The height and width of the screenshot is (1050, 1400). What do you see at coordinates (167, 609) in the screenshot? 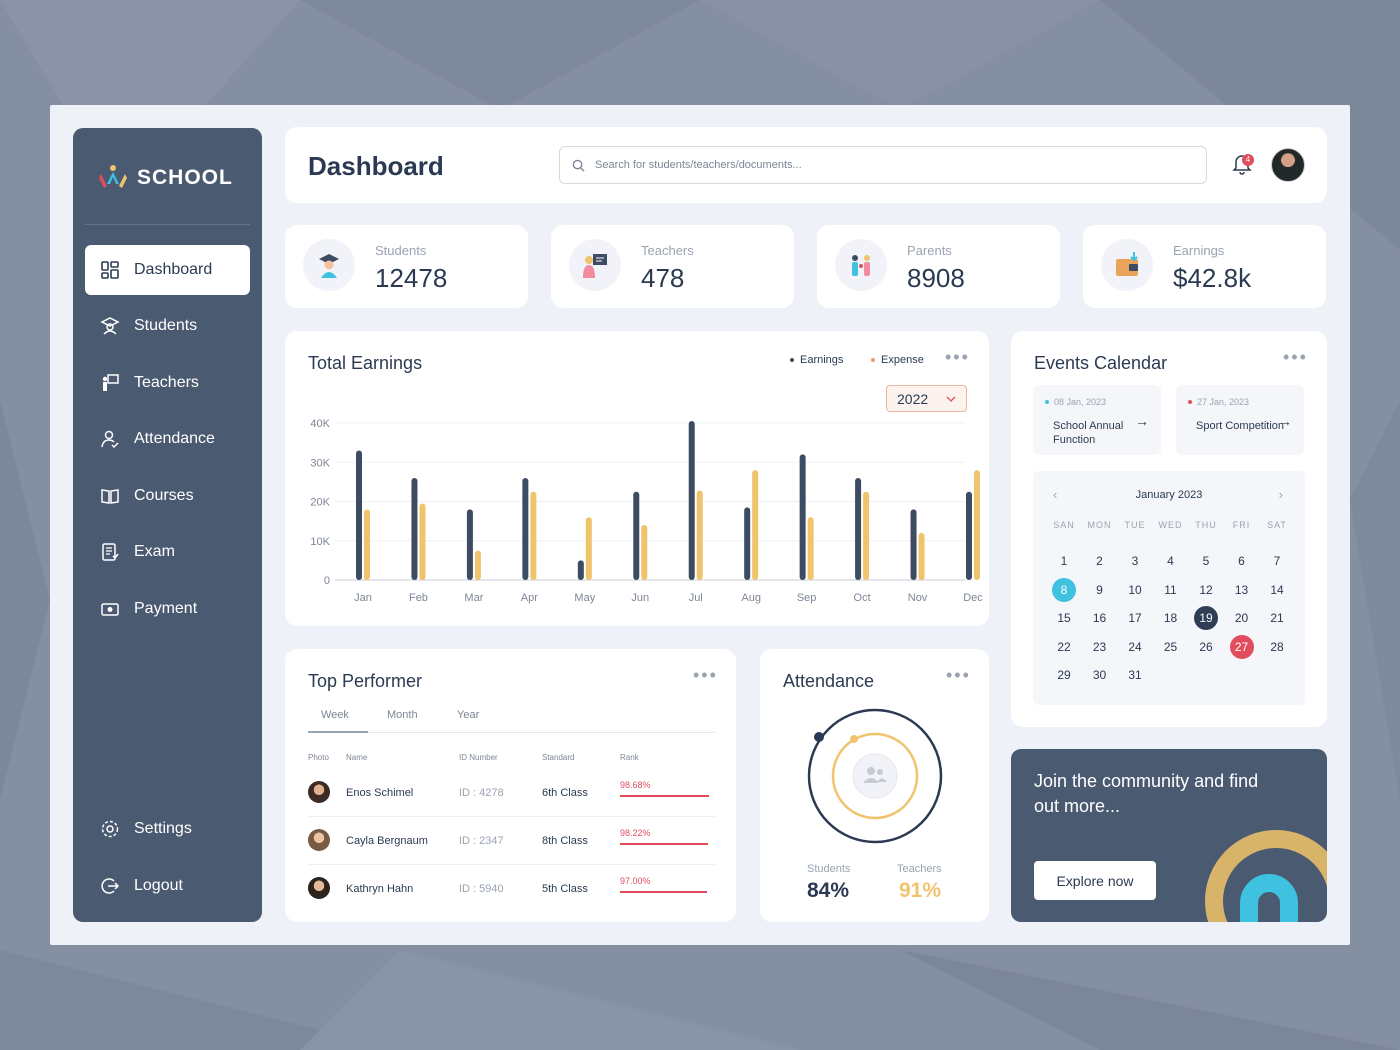
I see `sidebar-item-payment: Payment` at bounding box center [167, 609].